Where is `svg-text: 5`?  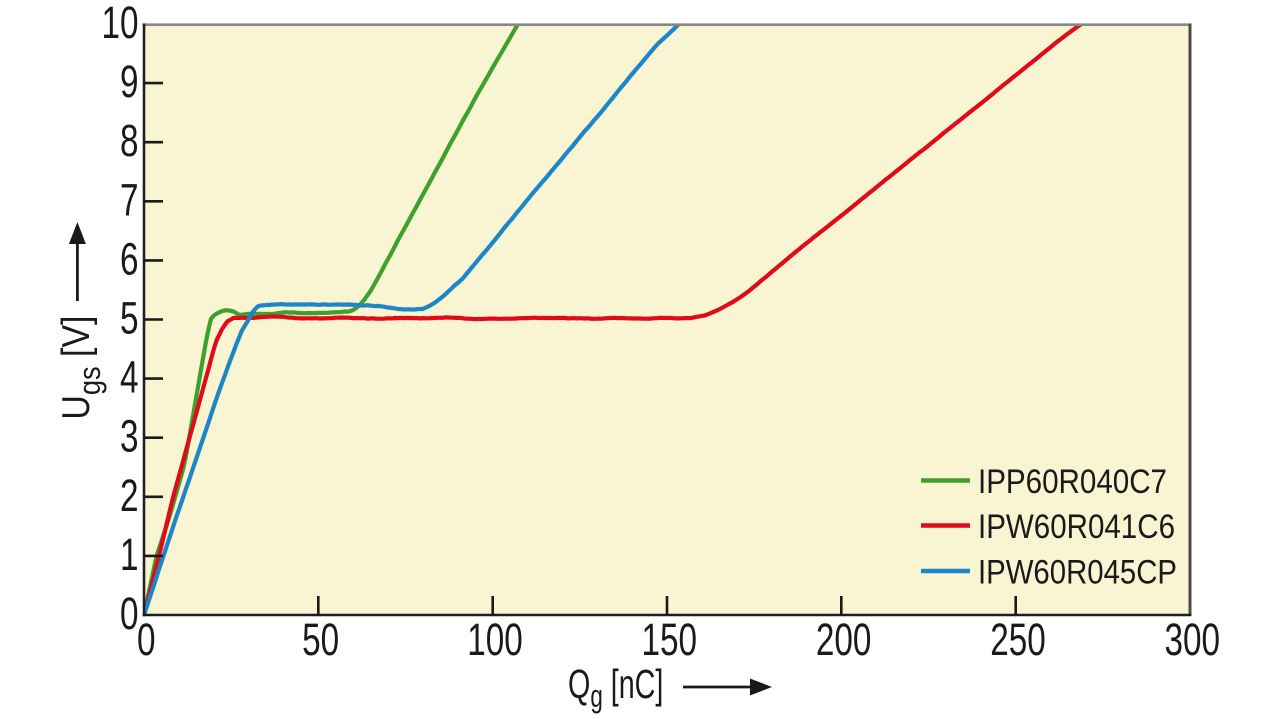
svg-text: 5 is located at coordinates (129, 319).